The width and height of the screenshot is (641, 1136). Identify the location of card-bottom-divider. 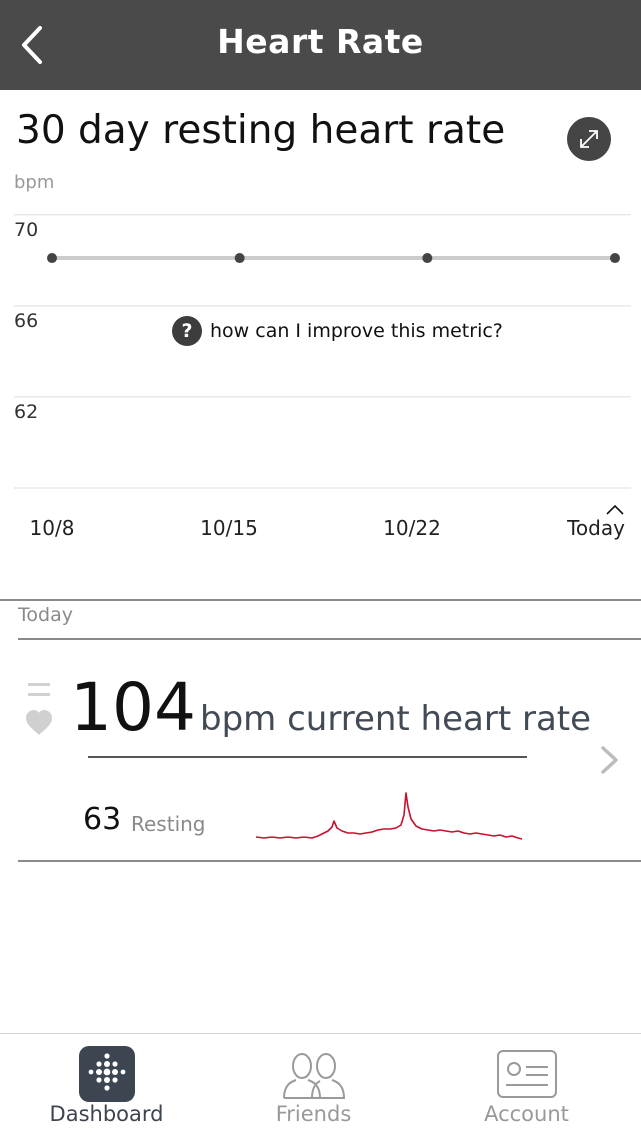
(329, 861).